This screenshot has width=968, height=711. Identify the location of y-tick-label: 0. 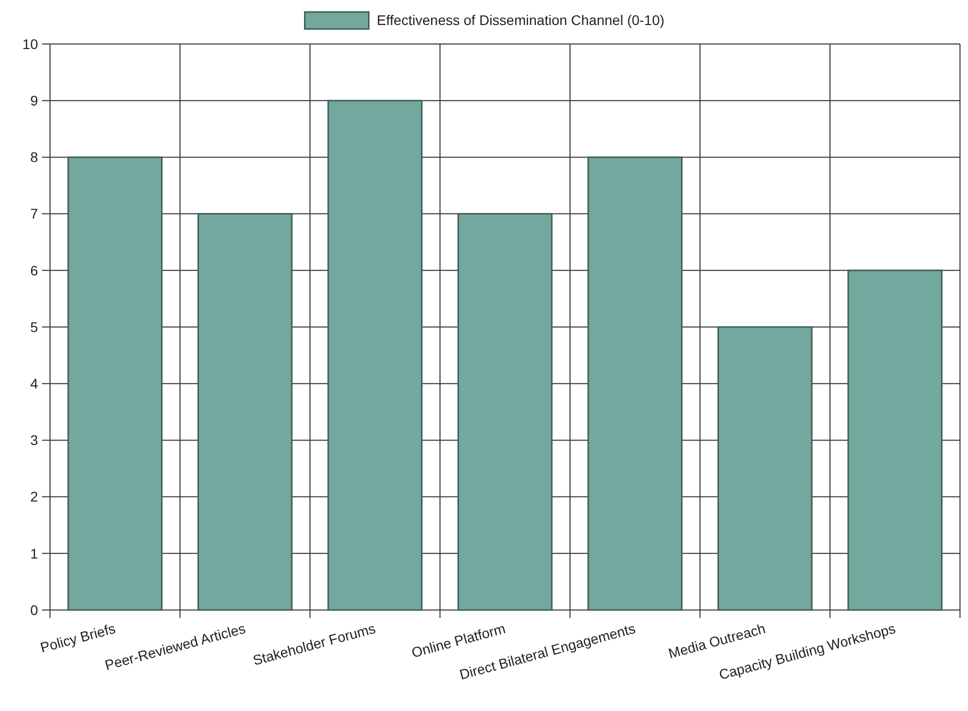
(34, 610).